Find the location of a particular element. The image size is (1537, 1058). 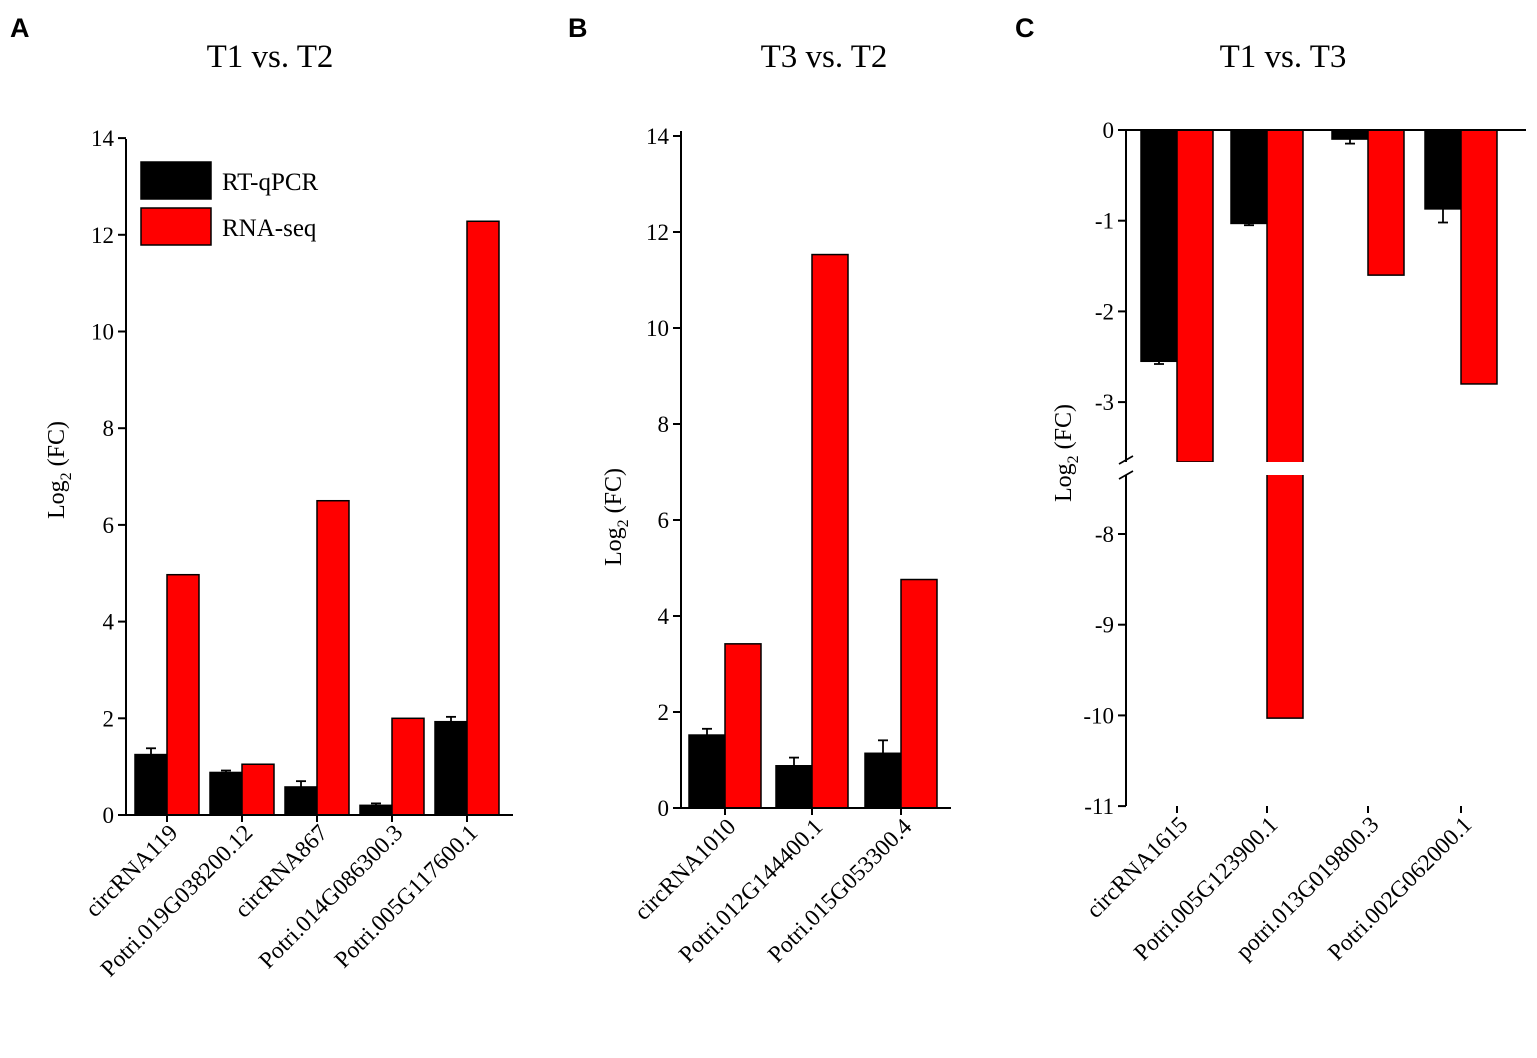

bars-b is located at coordinates (813, 531).